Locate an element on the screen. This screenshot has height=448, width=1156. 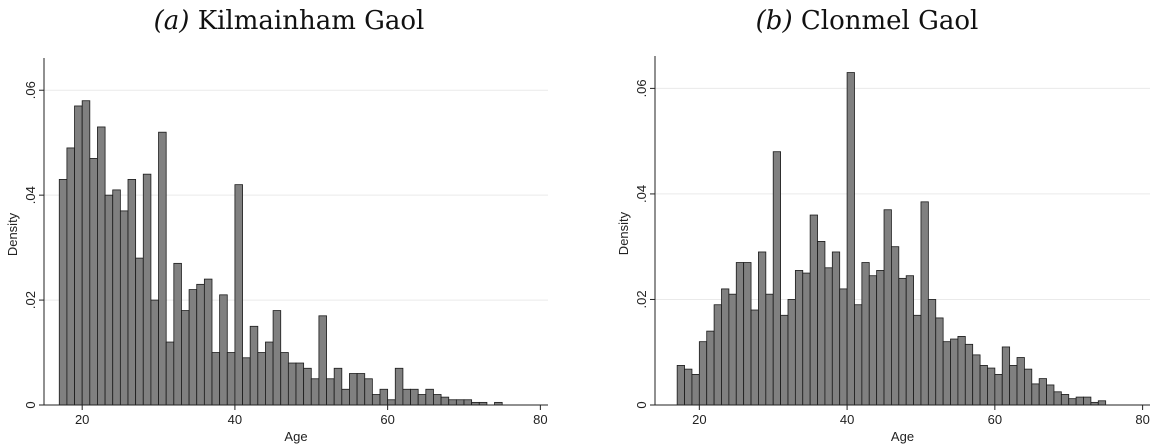
panel-a-y-tick-label: .02 is located at coordinates (30, 300).